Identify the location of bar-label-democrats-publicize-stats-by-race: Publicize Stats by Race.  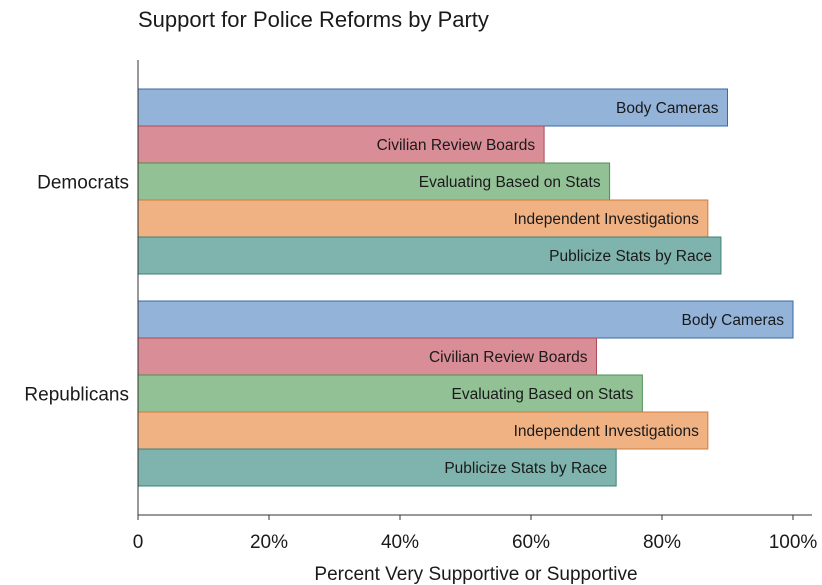
(630, 256).